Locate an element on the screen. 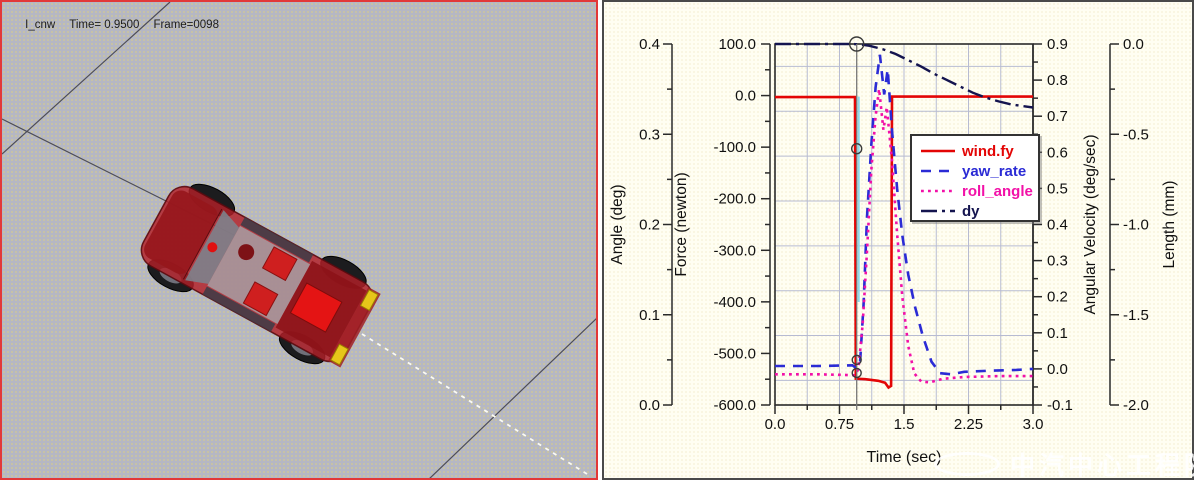  svg-text: 2.25 is located at coordinates (968, 424).